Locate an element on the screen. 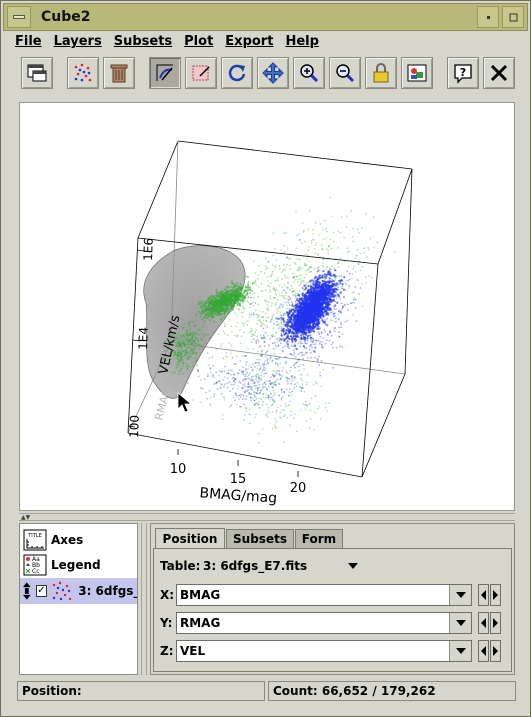  y-dropdown-arrow is located at coordinates (460, 623).